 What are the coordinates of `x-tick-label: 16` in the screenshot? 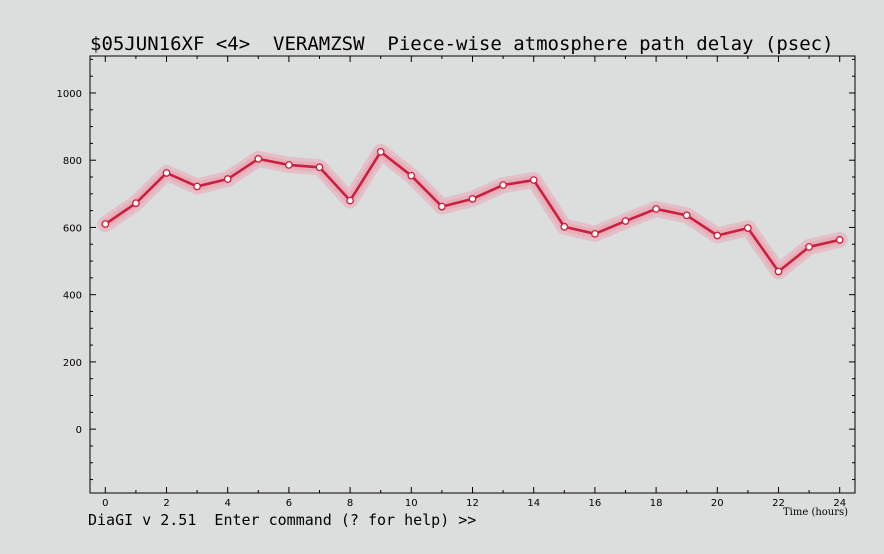 It's located at (595, 503).